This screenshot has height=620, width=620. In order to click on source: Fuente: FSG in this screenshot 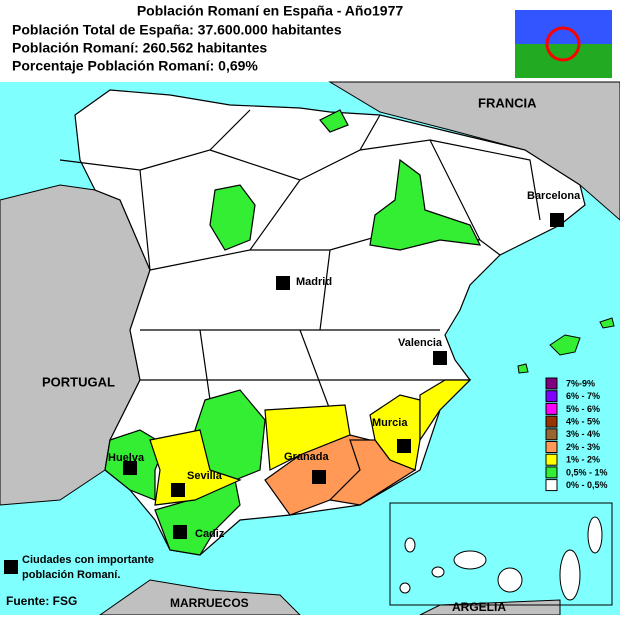, I will do `click(41, 601)`.